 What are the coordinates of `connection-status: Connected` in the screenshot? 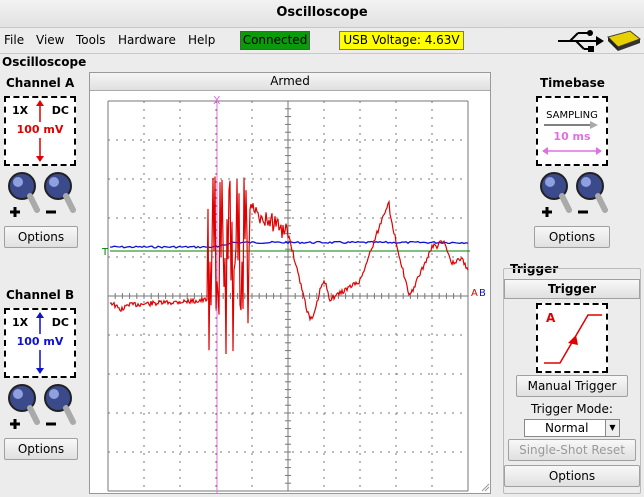 It's located at (275, 40).